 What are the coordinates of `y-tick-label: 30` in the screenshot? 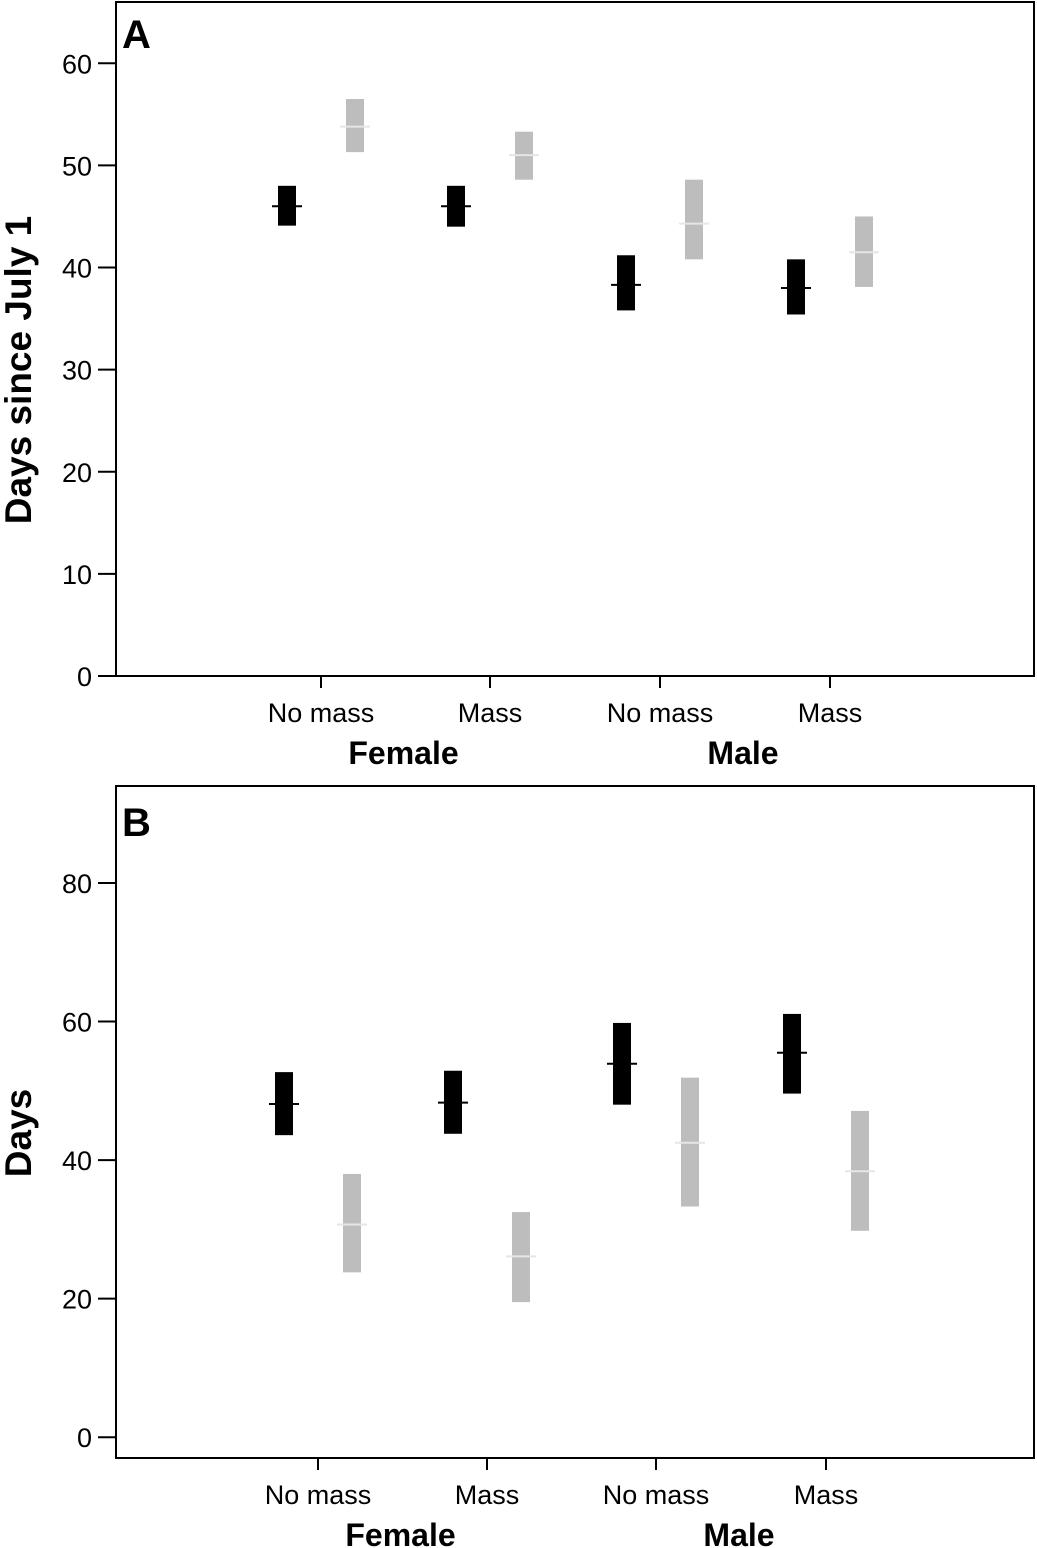 It's located at (77, 371).